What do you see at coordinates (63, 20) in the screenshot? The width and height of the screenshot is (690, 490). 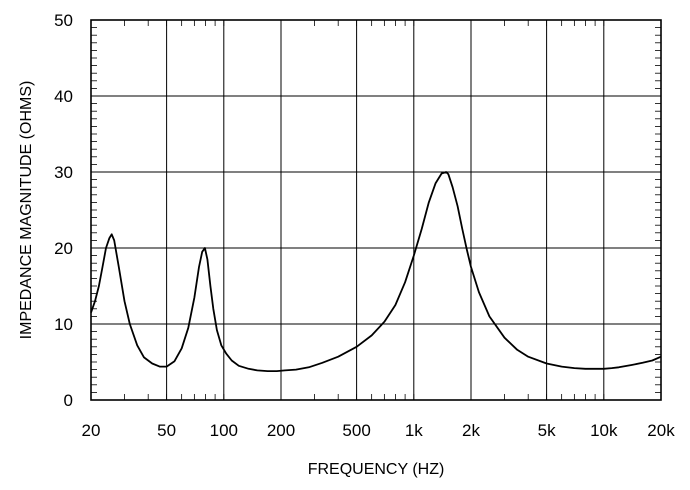 I see `y-tick-label: 50` at bounding box center [63, 20].